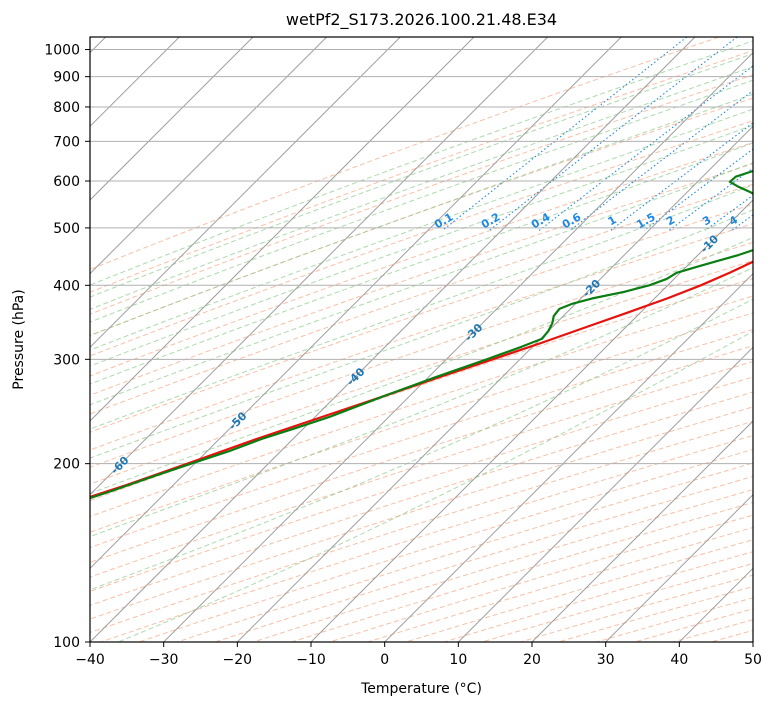 The height and width of the screenshot is (708, 775). I want to click on y-tick-label: 700, so click(66, 142).